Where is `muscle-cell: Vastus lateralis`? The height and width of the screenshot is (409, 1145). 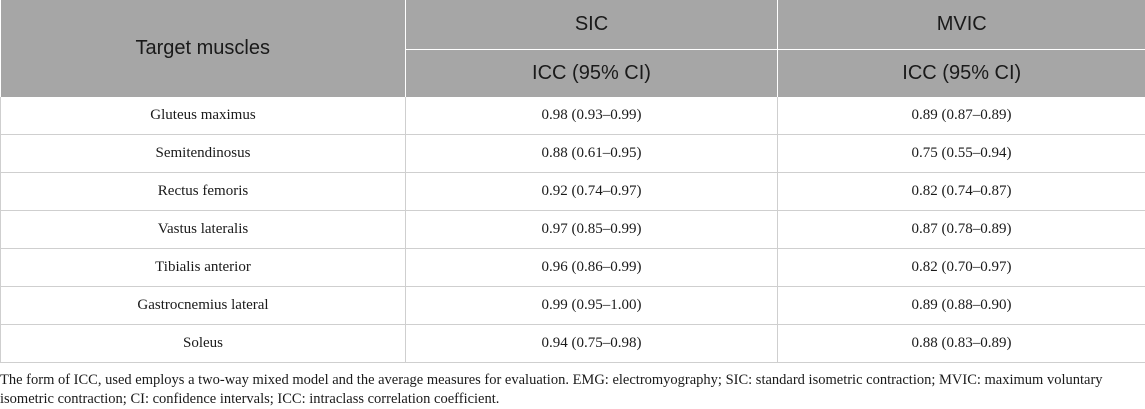 muscle-cell: Vastus lateralis is located at coordinates (203, 229).